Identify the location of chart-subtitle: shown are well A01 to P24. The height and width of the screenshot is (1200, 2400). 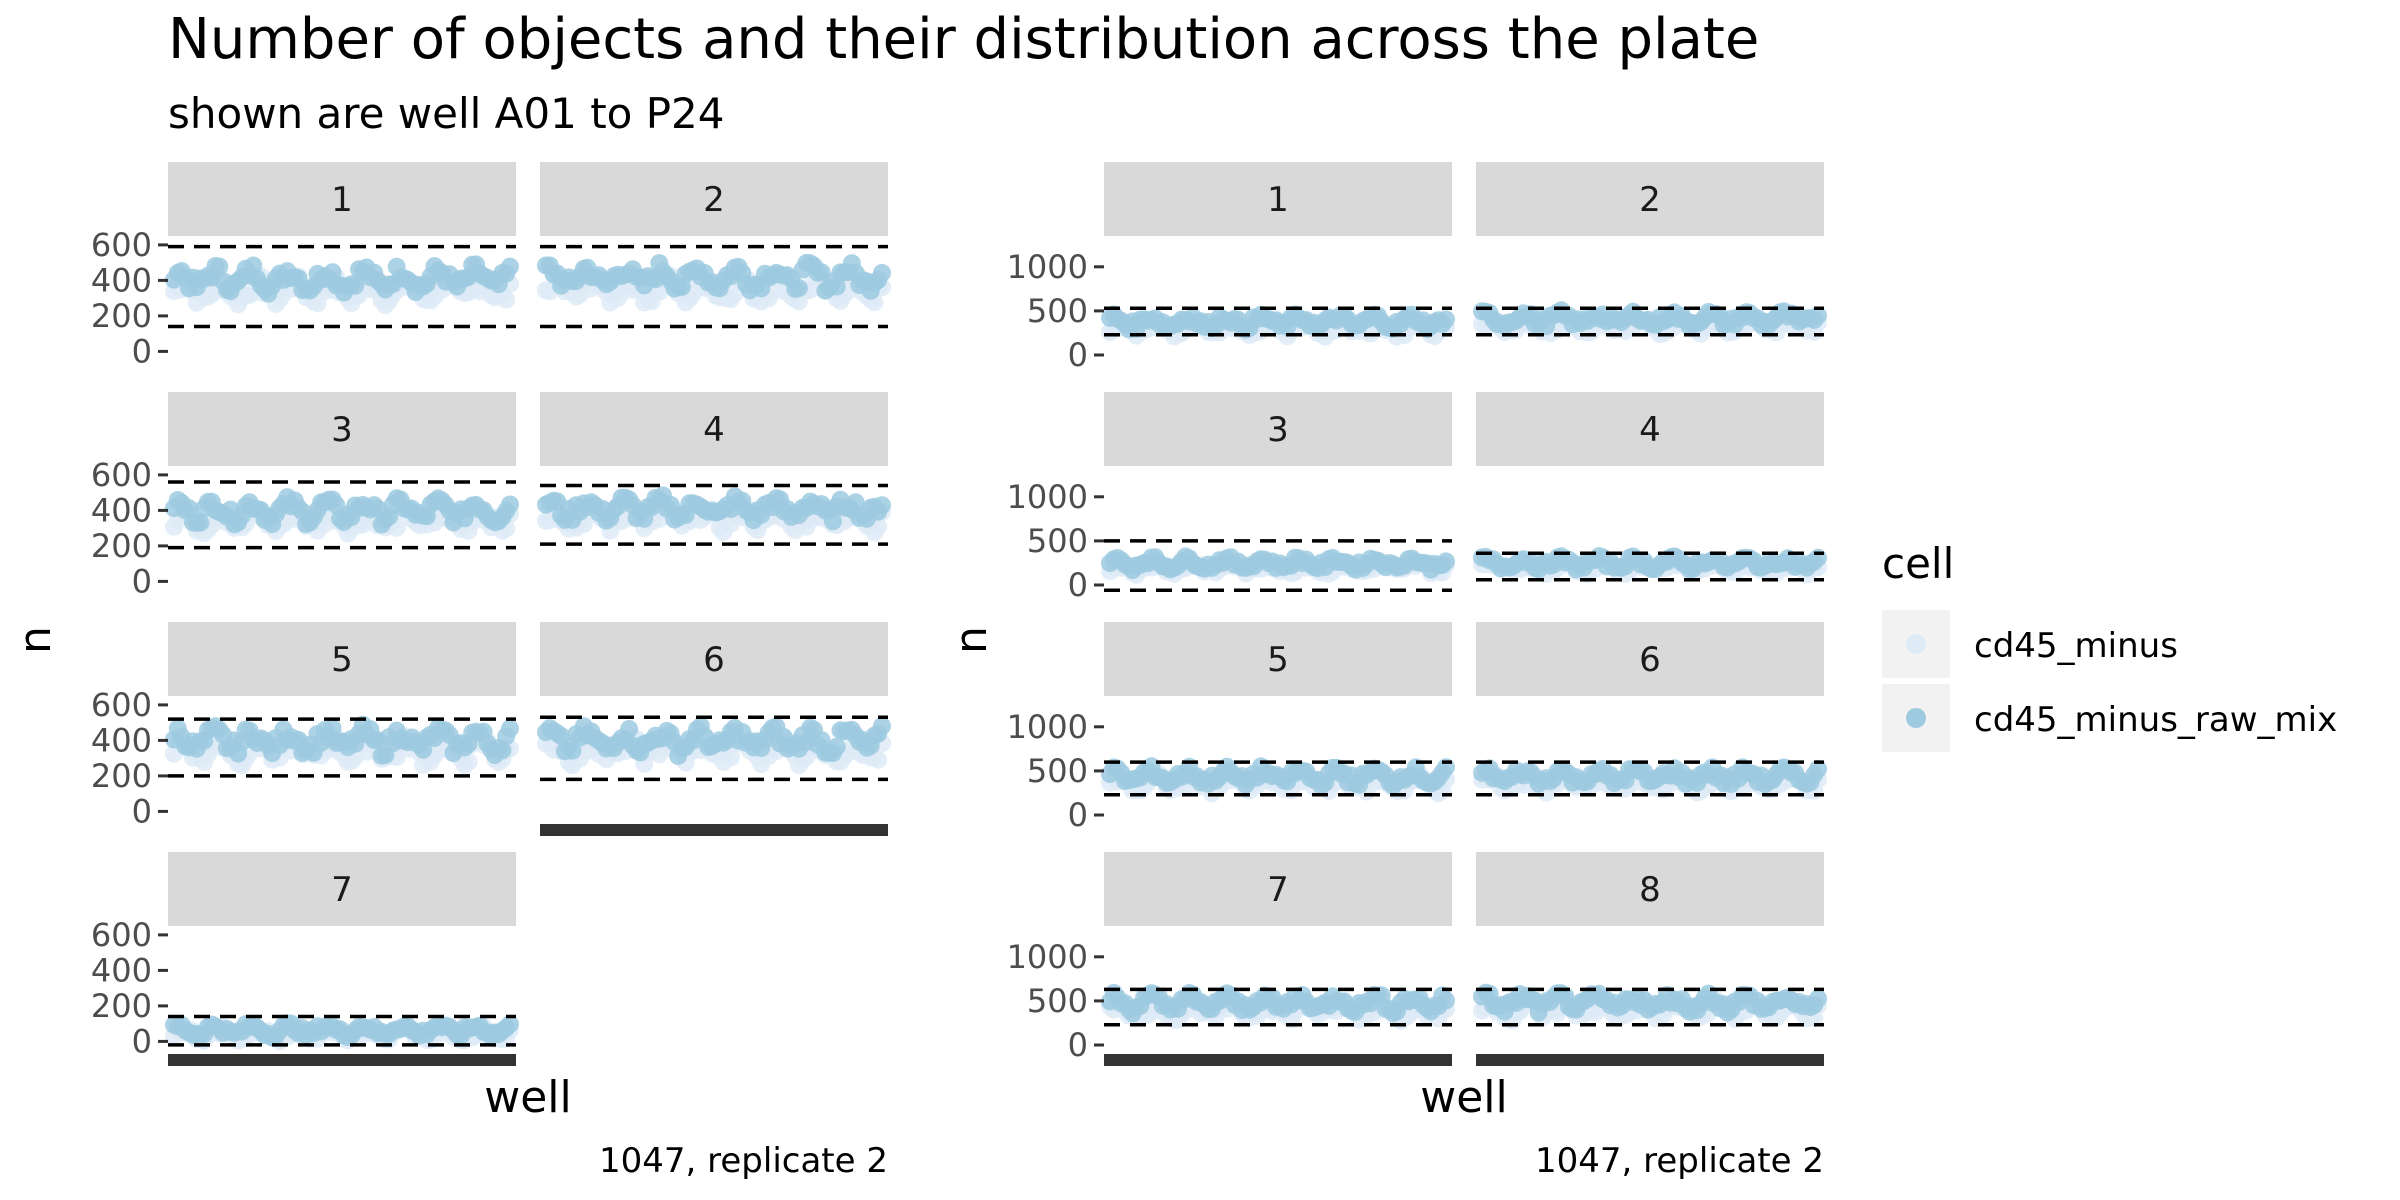
(446, 113).